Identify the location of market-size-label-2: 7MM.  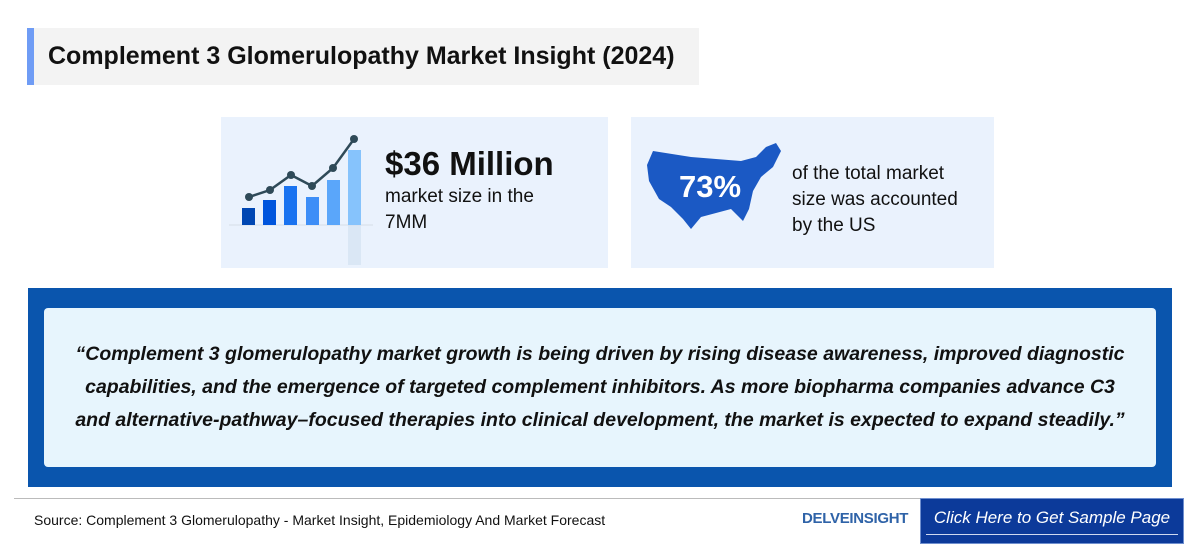
(406, 222).